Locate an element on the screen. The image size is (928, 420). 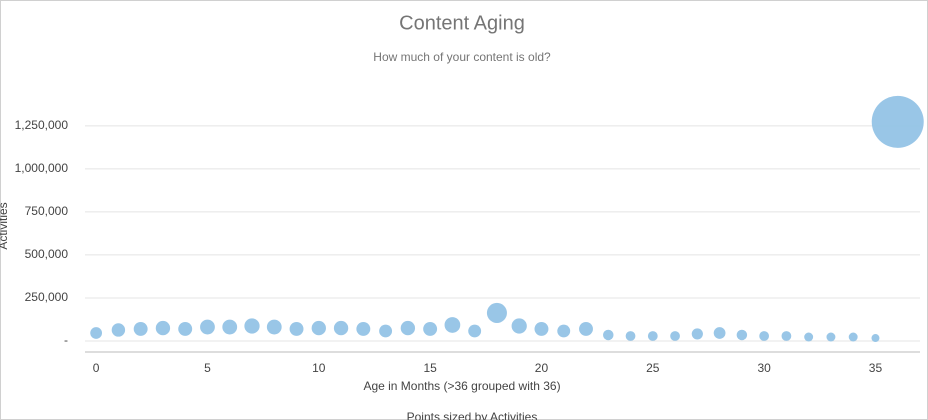
y-axis-label: Activities is located at coordinates (5, 225).